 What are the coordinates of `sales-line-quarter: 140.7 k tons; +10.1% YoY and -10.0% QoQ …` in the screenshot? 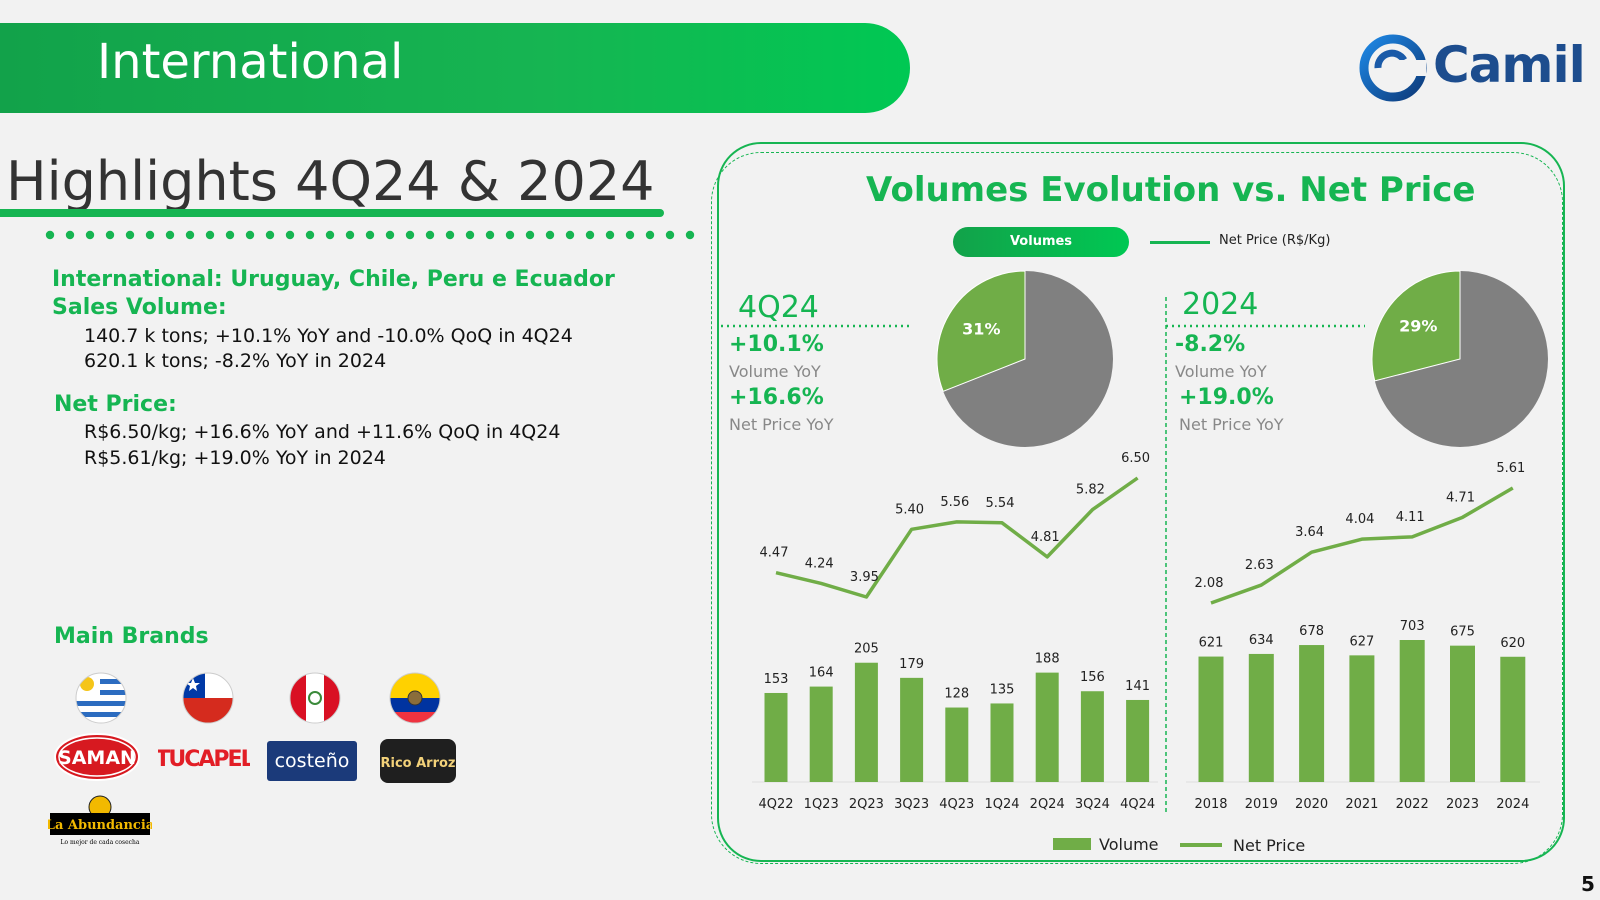 It's located at (328, 336).